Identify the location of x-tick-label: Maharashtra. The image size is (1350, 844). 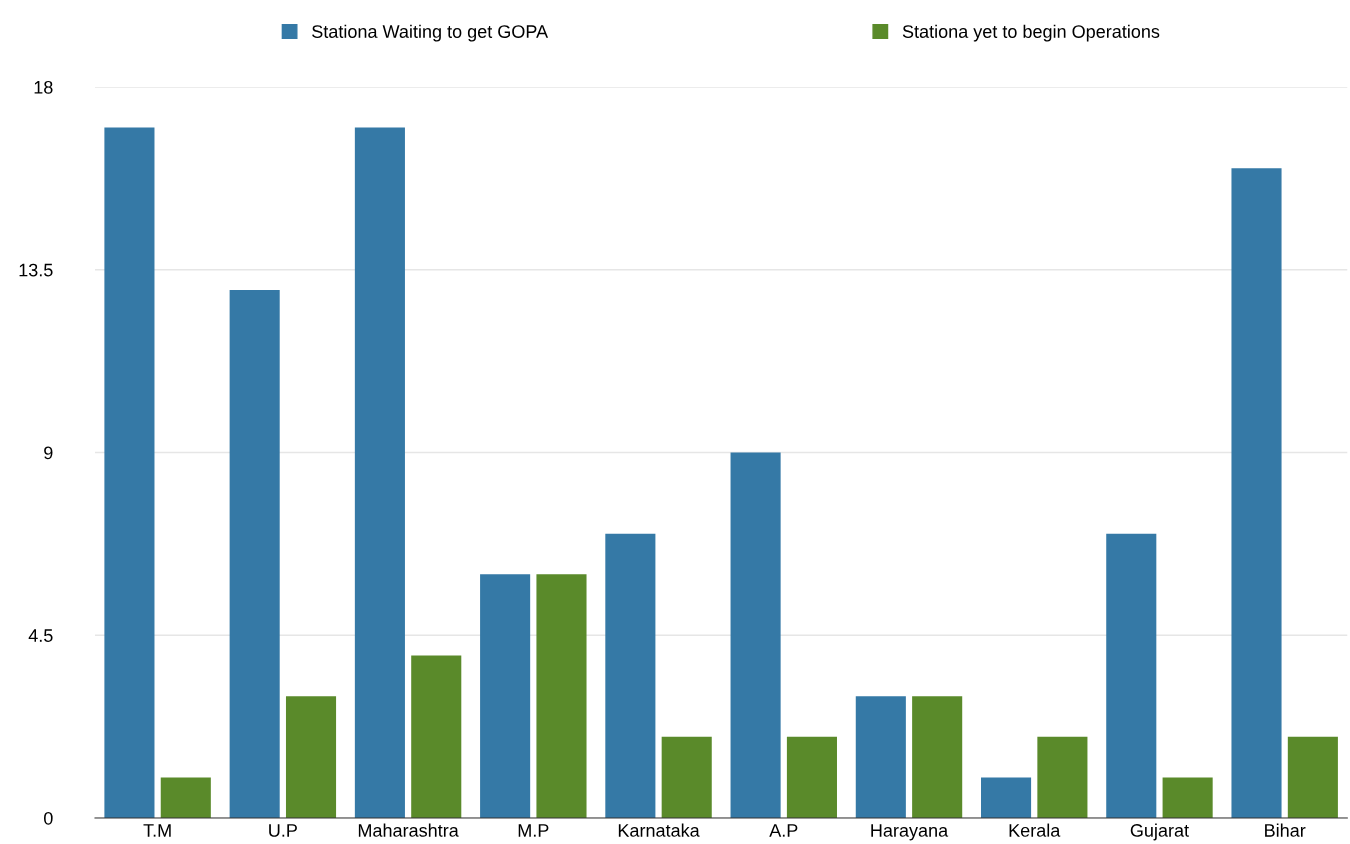
(408, 830).